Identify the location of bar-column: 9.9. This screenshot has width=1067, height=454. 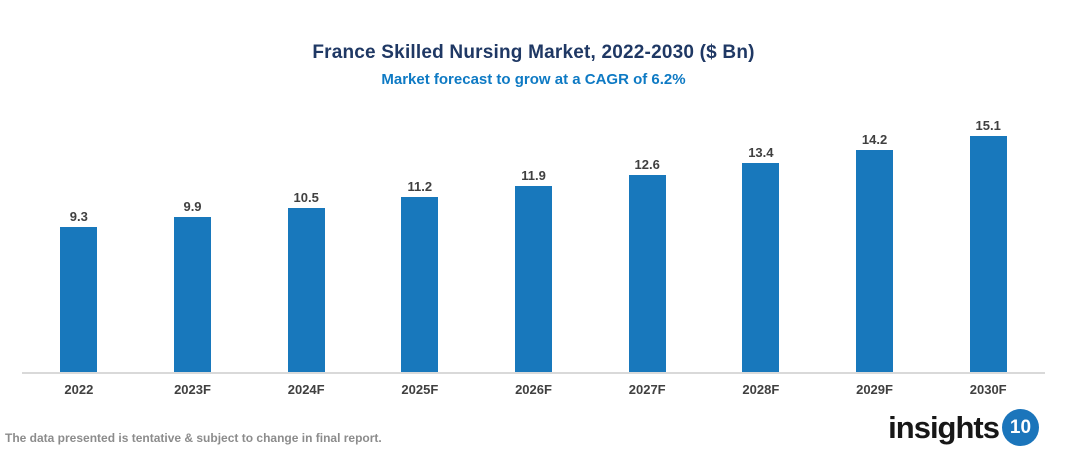
(193, 285).